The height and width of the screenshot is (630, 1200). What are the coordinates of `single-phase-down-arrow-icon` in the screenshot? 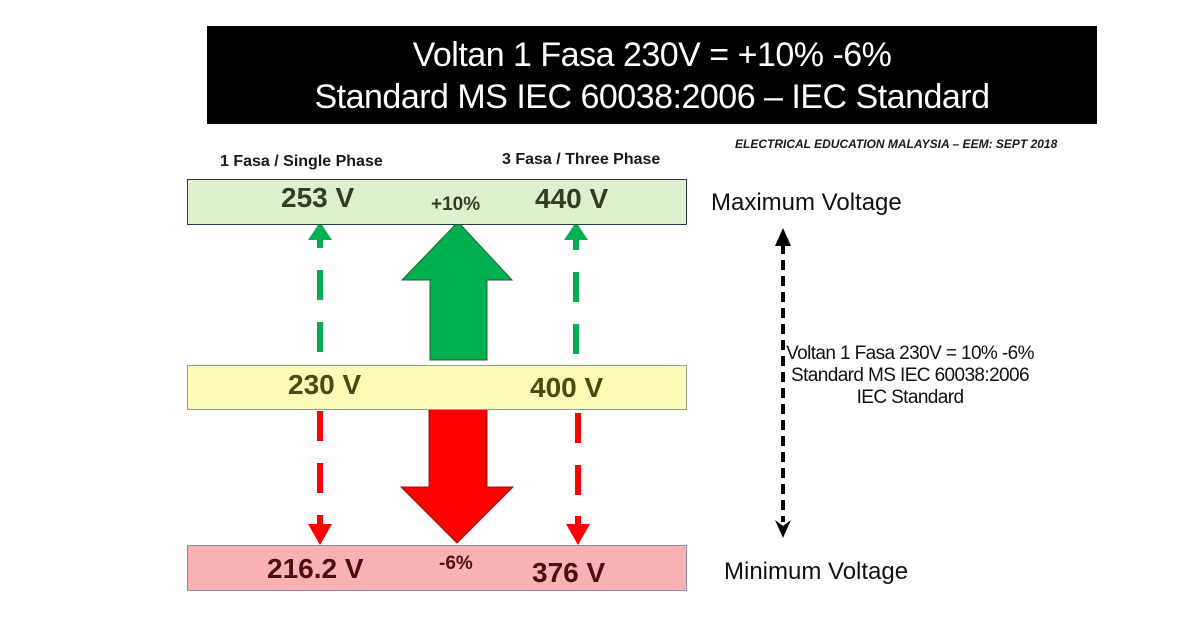 It's located at (320, 478).